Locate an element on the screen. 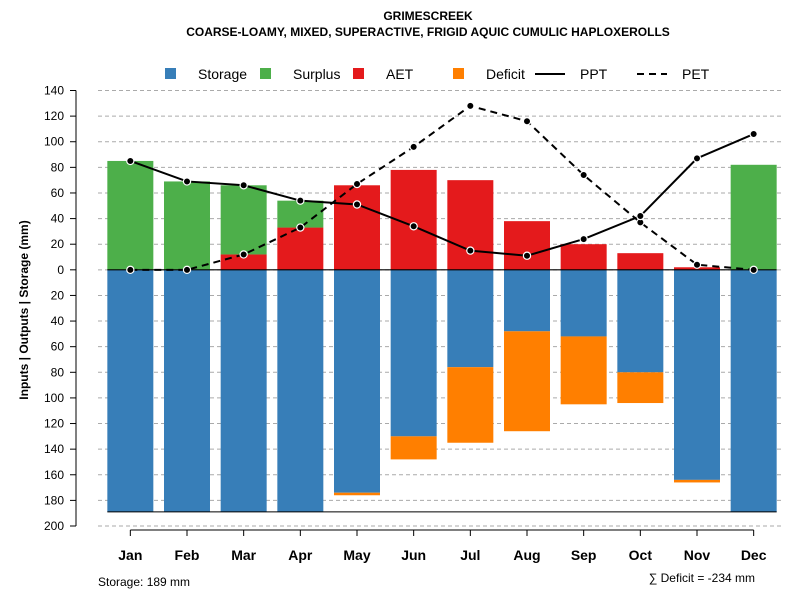 The width and height of the screenshot is (800, 600). legend-label: PPT is located at coordinates (594, 74).